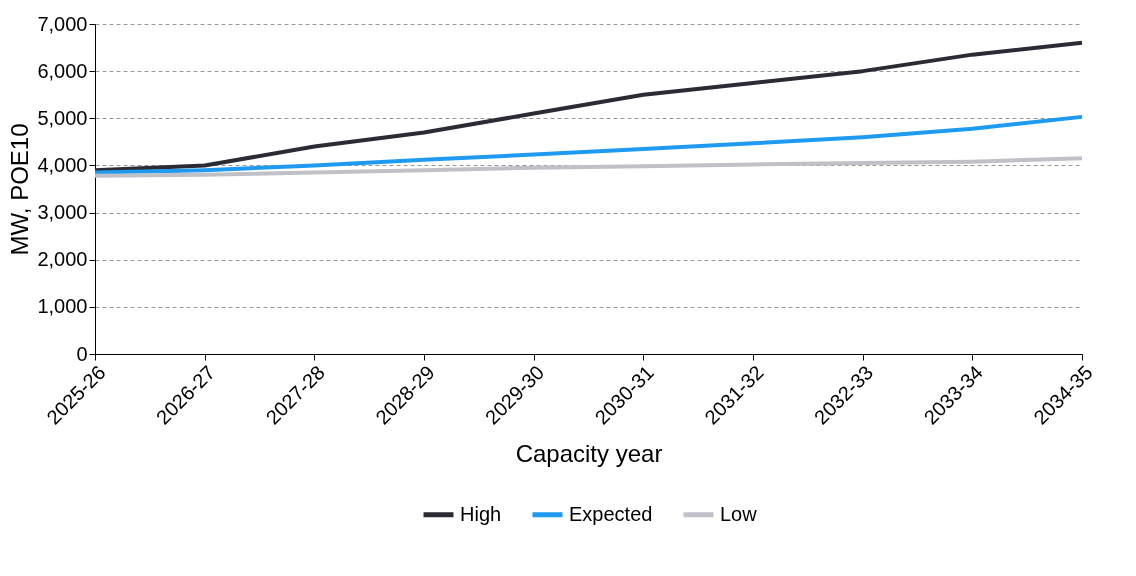 The width and height of the screenshot is (1136, 576). What do you see at coordinates (62, 306) in the screenshot?
I see `y-tick-label: 1,000` at bounding box center [62, 306].